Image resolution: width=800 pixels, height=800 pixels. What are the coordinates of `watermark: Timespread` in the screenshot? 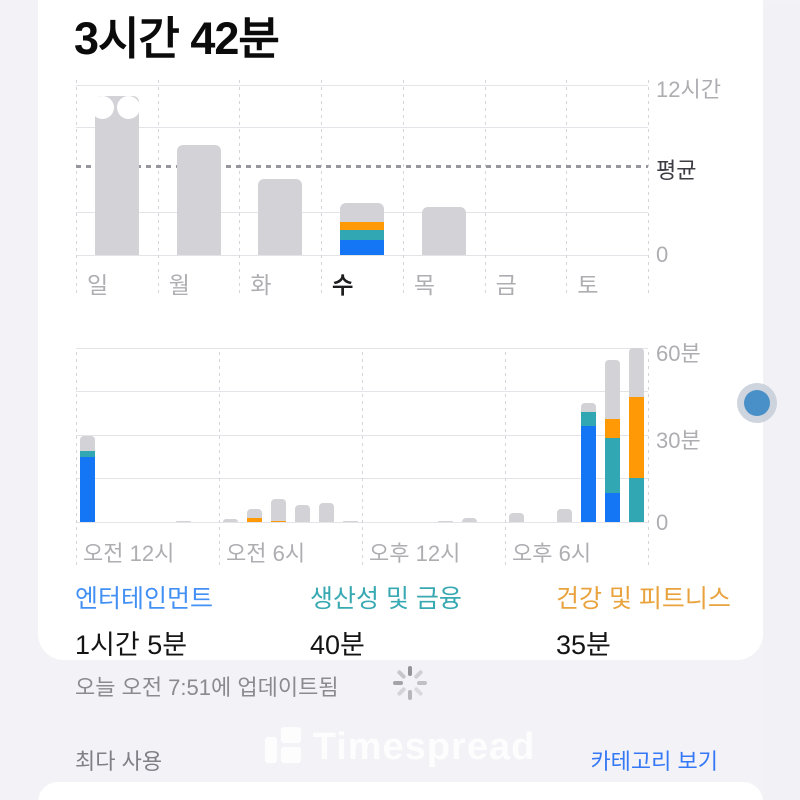 It's located at (400, 747).